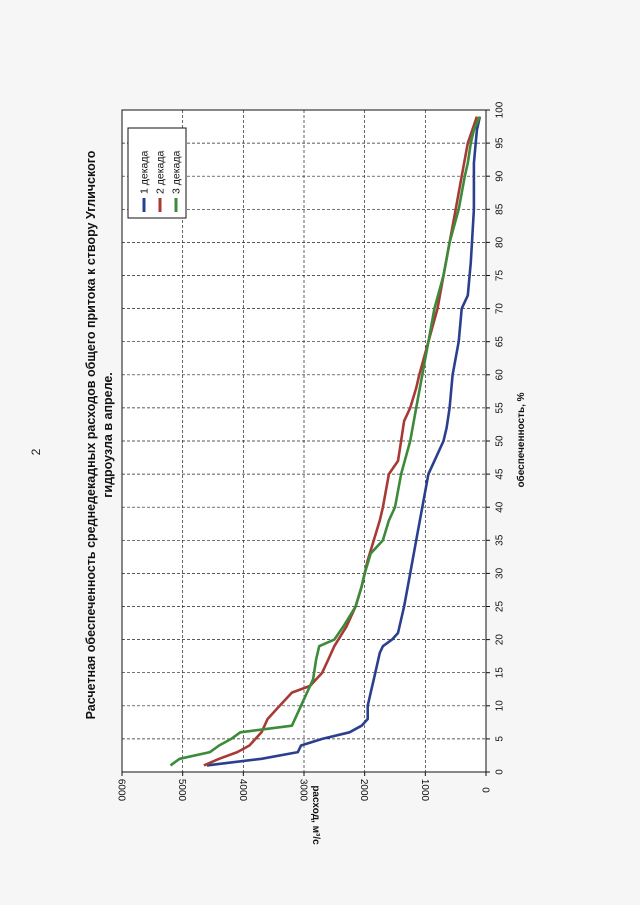 This screenshot has width=640, height=905. What do you see at coordinates (181, 790) in the screenshot?
I see `y-tick-label: 5000` at bounding box center [181, 790].